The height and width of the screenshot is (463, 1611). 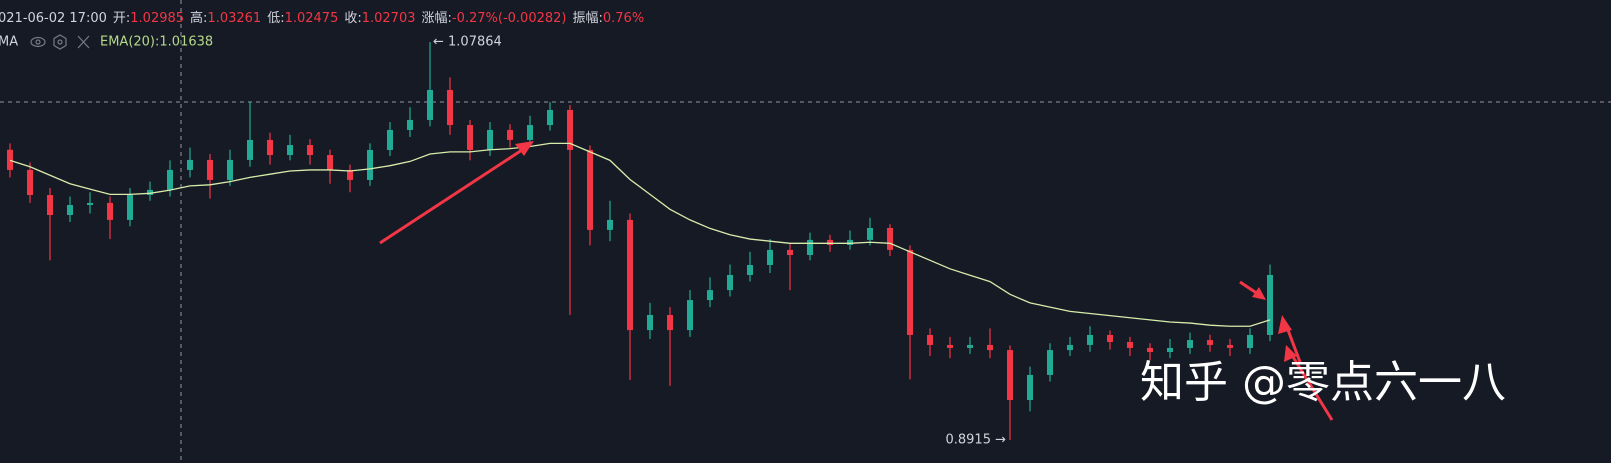 What do you see at coordinates (156, 42) in the screenshot?
I see `ema-legend: EMA(20):1.01638` at bounding box center [156, 42].